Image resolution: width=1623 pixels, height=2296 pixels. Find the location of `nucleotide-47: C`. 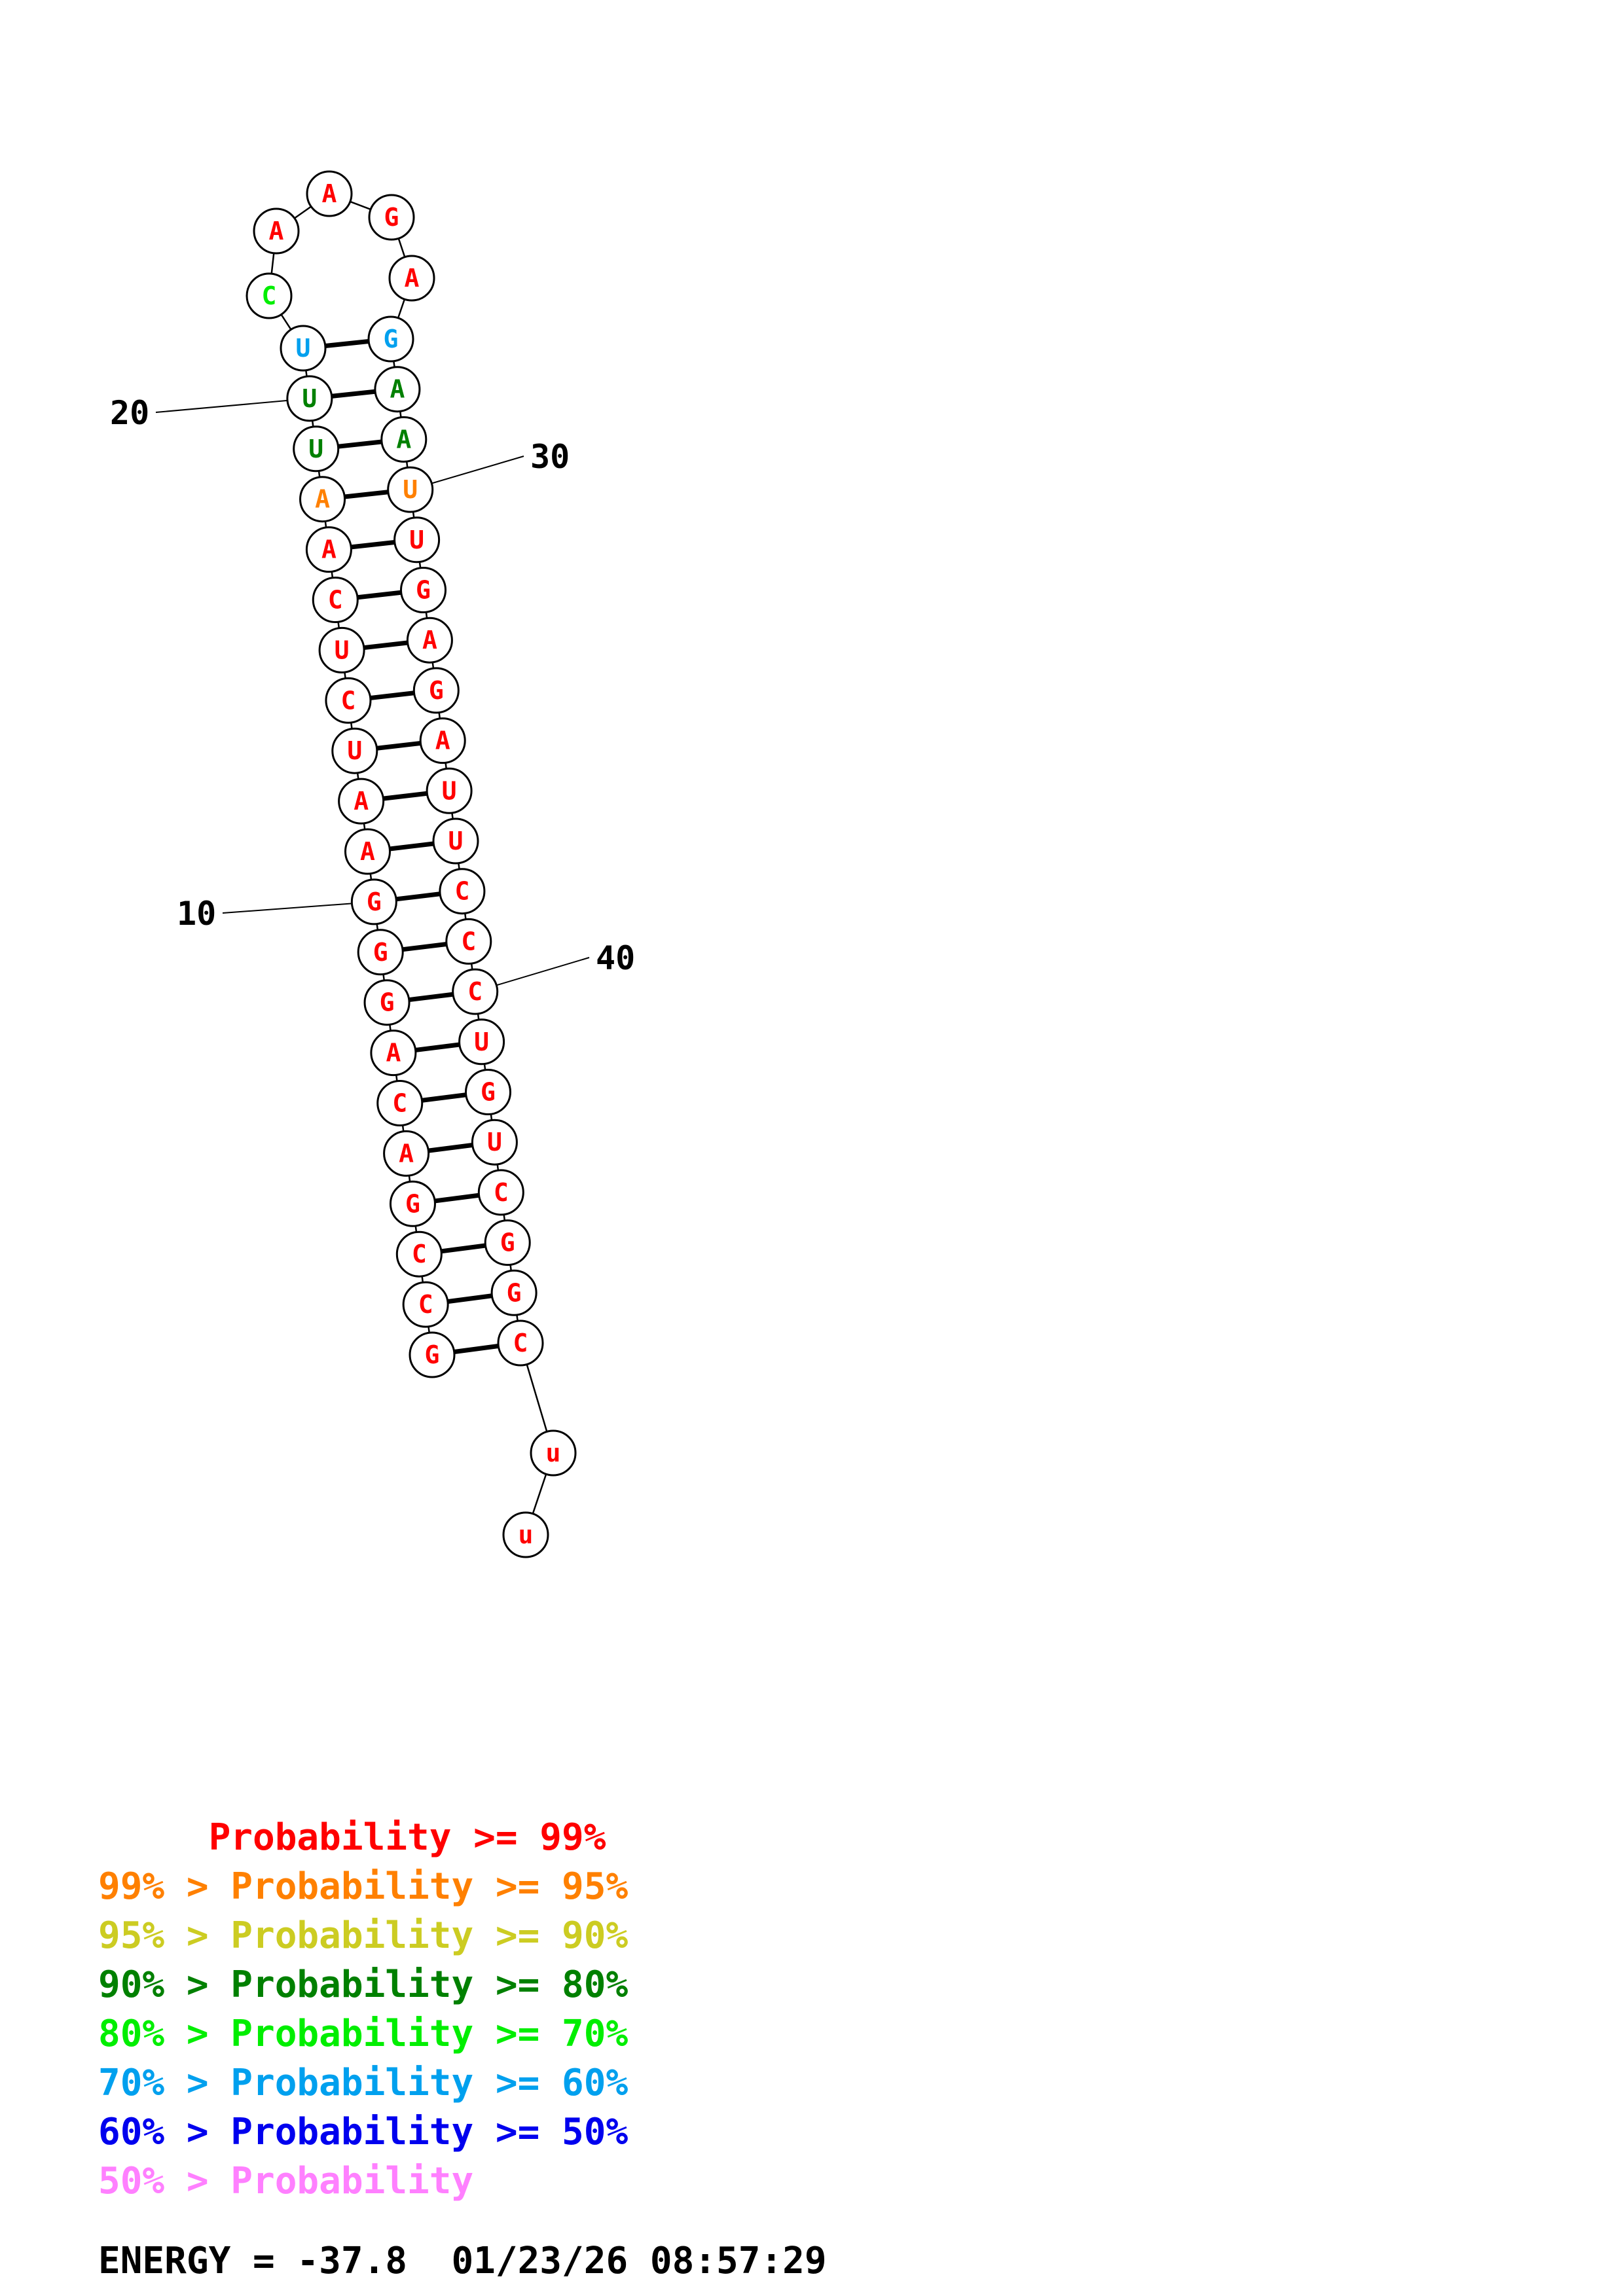

nucleotide-47: C is located at coordinates (520, 1343).